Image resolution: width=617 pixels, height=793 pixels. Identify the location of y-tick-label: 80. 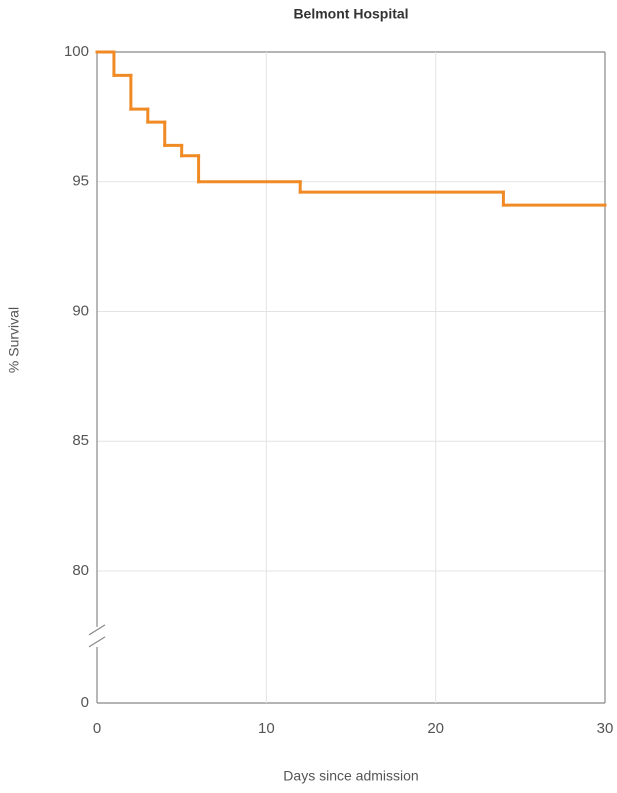
(80, 570).